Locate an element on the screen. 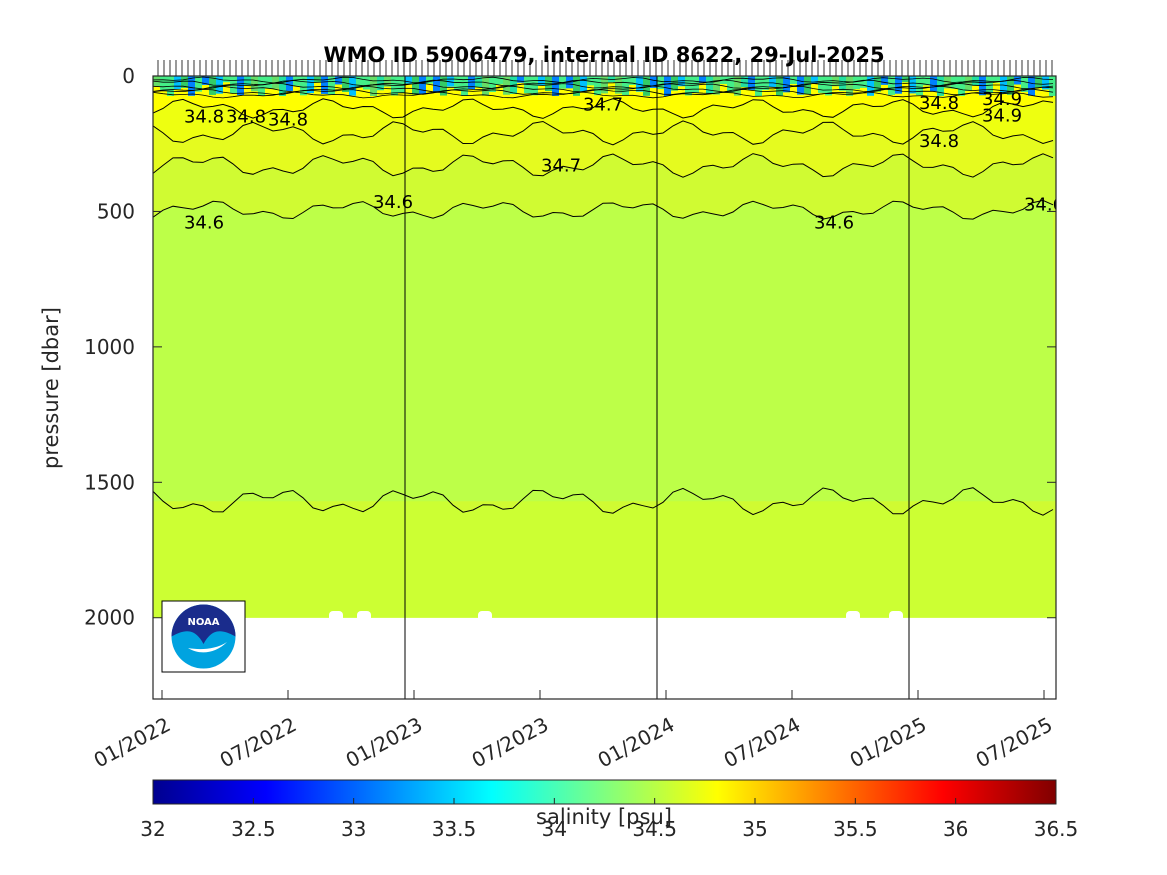  colorbar-tick-label: 36.5 is located at coordinates (1056, 829).